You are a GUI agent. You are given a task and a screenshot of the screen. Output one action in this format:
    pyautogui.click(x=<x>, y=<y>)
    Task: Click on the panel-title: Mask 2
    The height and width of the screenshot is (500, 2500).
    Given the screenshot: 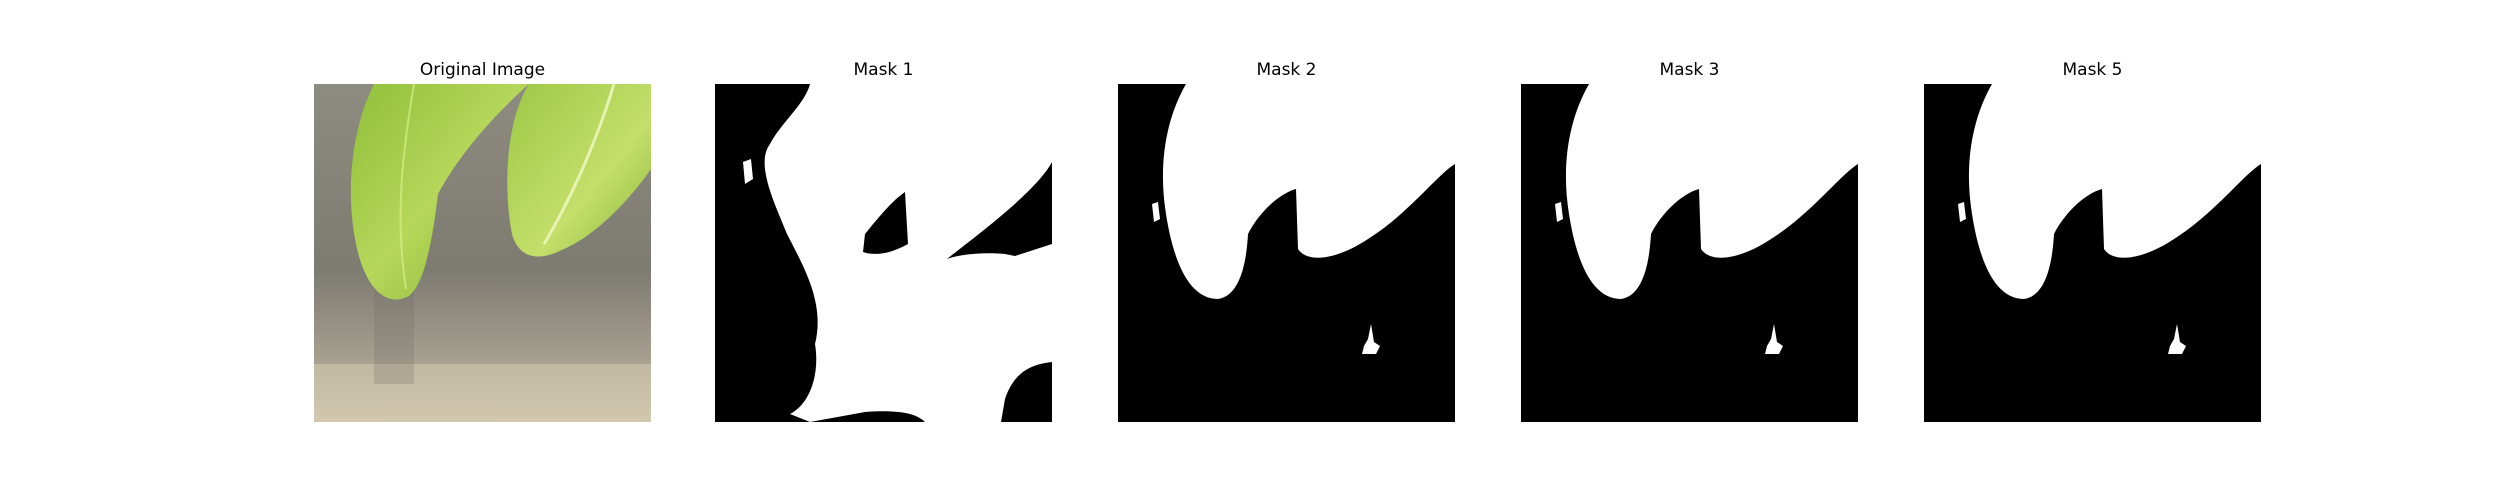 What is the action you would take?
    pyautogui.click(x=1286, y=70)
    